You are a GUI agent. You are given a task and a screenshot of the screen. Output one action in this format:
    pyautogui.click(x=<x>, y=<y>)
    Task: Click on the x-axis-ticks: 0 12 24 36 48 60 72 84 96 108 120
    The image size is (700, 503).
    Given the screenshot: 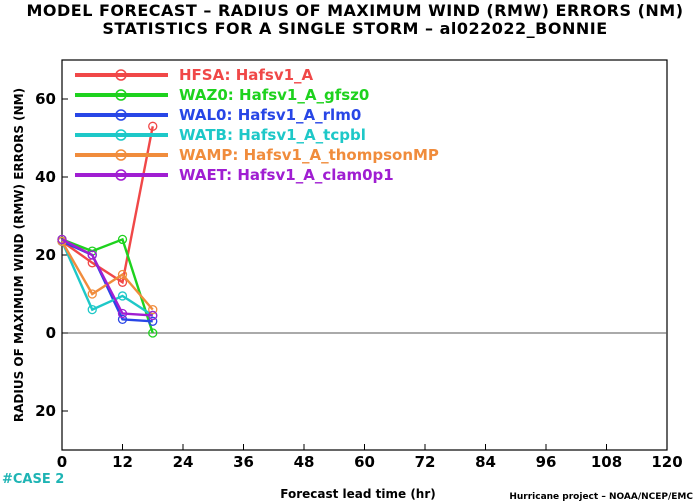 What is the action you would take?
    pyautogui.click(x=370, y=457)
    